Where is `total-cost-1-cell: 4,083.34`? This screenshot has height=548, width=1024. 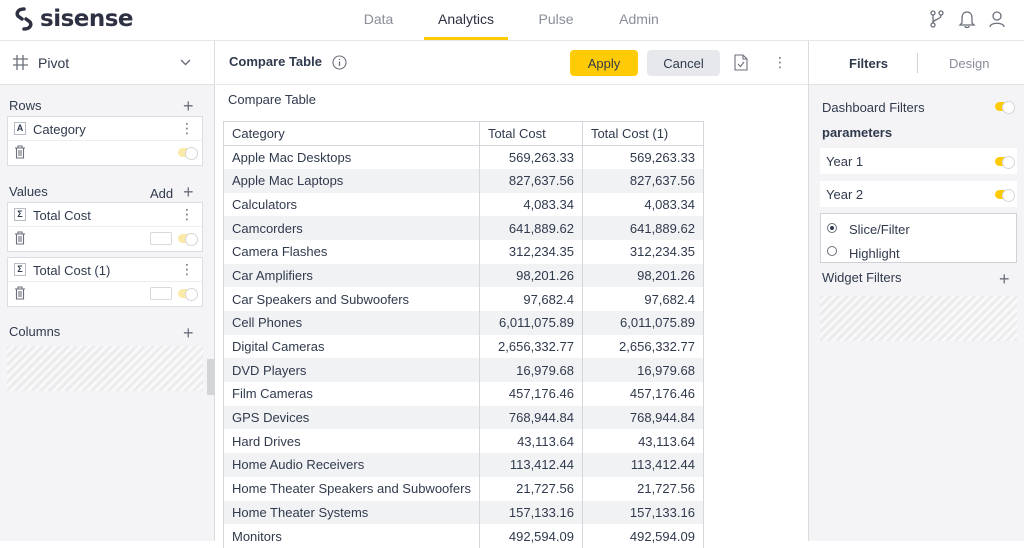 total-cost-1-cell: 4,083.34 is located at coordinates (643, 204).